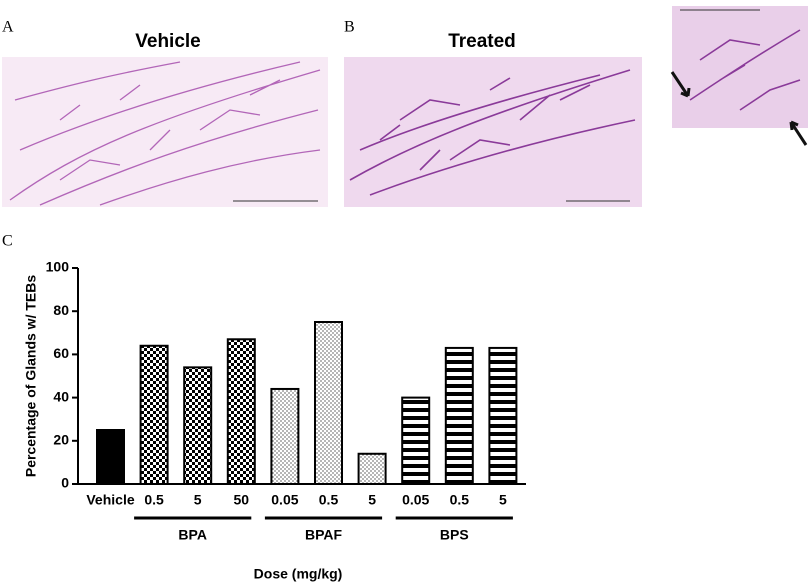  What do you see at coordinates (7, 241) in the screenshot?
I see `panel-label: C` at bounding box center [7, 241].